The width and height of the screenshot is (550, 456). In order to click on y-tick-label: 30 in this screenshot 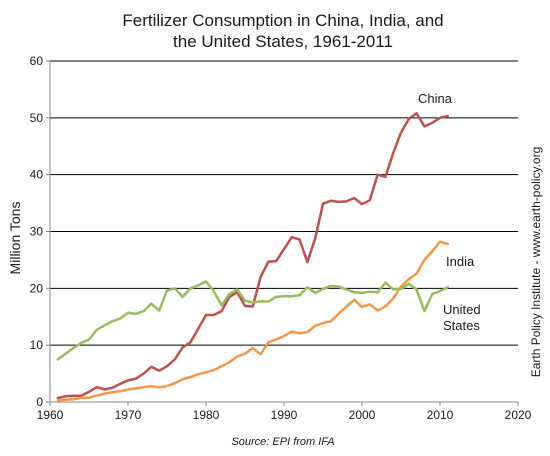, I will do `click(37, 232)`.